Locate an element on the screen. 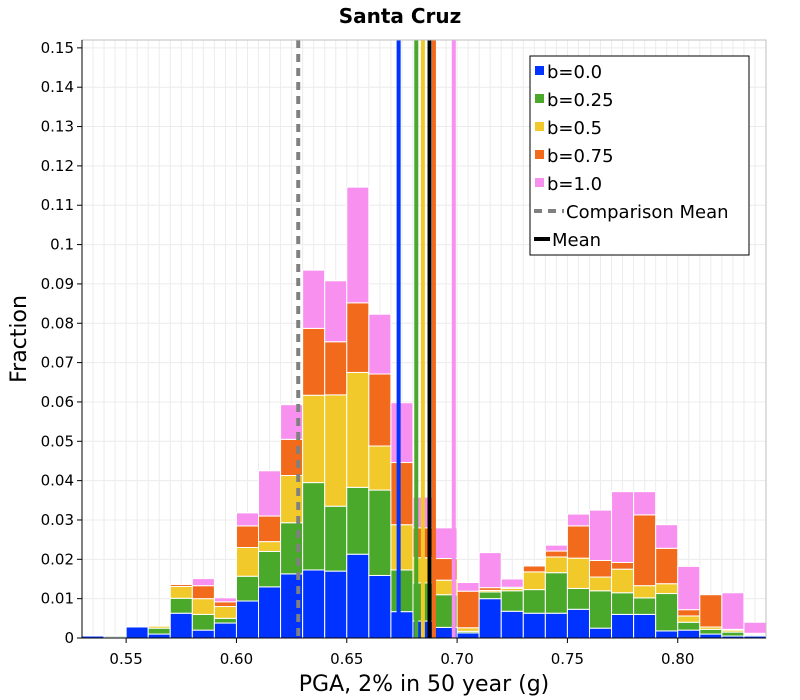 Image resolution: width=800 pixels, height=700 pixels. y-tick-label: 0.09 is located at coordinates (57, 284).